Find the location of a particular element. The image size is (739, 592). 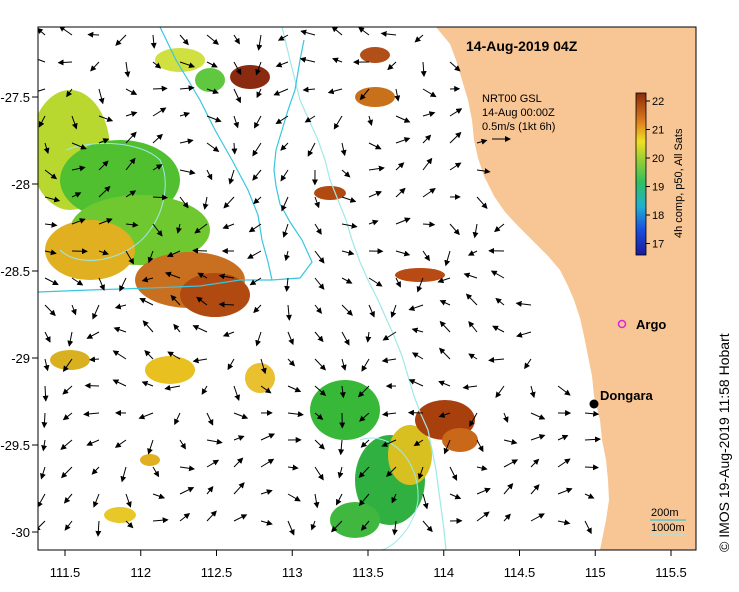

y-tick-label: -28.5 is located at coordinates (15, 271).